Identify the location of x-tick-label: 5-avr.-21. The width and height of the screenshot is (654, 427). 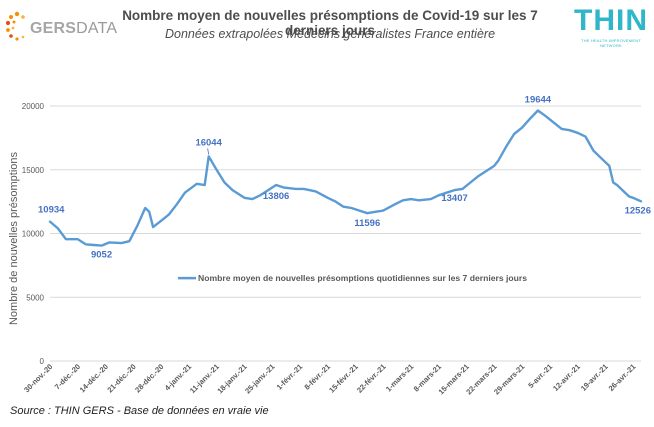
(540, 376).